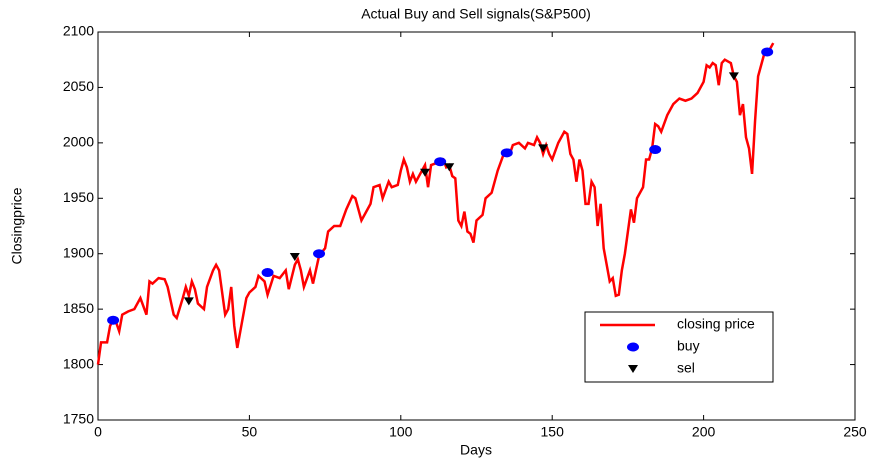  What do you see at coordinates (78, 31) in the screenshot?
I see `y-tick-label: 2100` at bounding box center [78, 31].